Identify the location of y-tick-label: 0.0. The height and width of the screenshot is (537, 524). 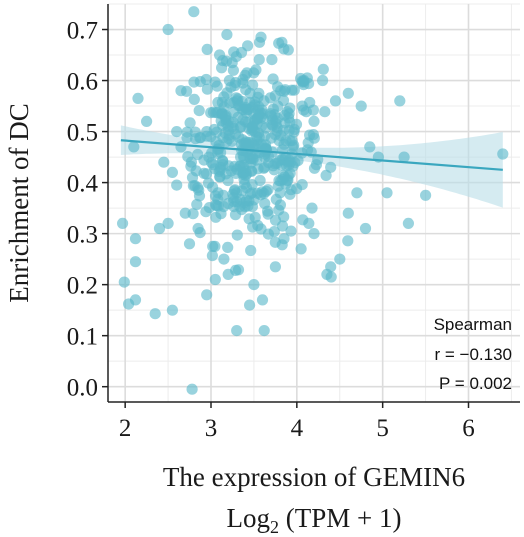
(82, 388).